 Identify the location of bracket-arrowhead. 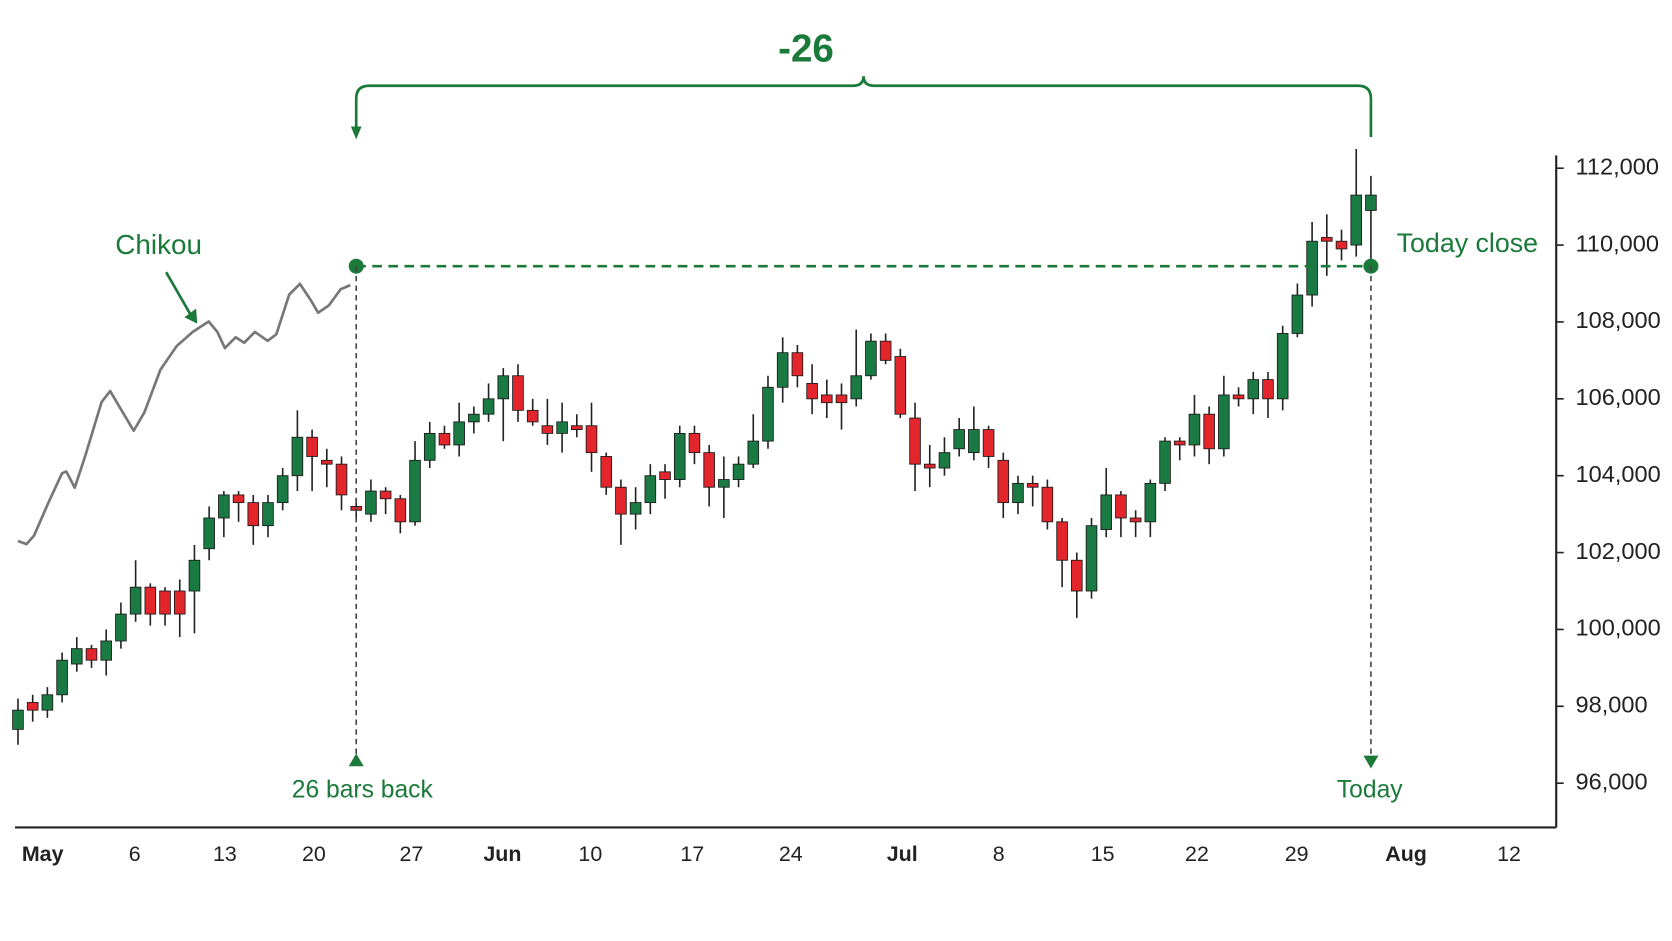
(356, 133).